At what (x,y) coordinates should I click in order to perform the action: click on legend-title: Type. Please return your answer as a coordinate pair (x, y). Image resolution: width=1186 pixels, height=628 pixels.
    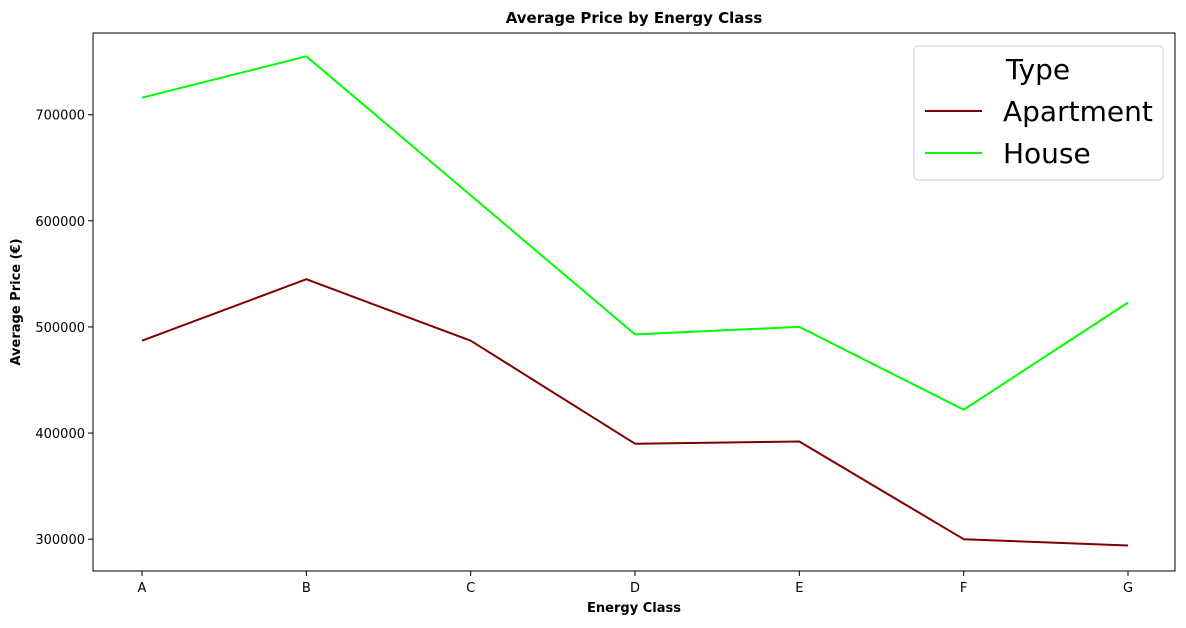
    Looking at the image, I should click on (1037, 69).